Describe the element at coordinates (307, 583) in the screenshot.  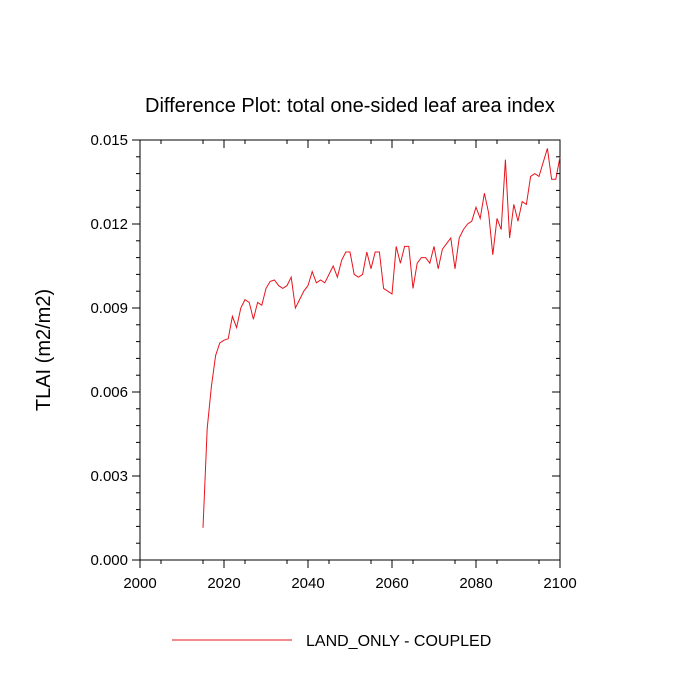
I see `x-tick-label: 2040` at that location.